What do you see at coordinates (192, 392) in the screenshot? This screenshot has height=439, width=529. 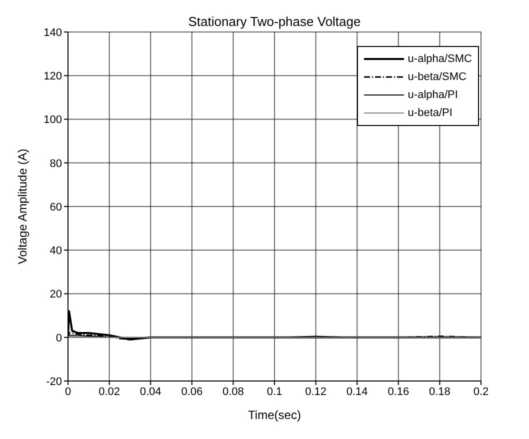 I see `x-tick-label: 0.06` at bounding box center [192, 392].